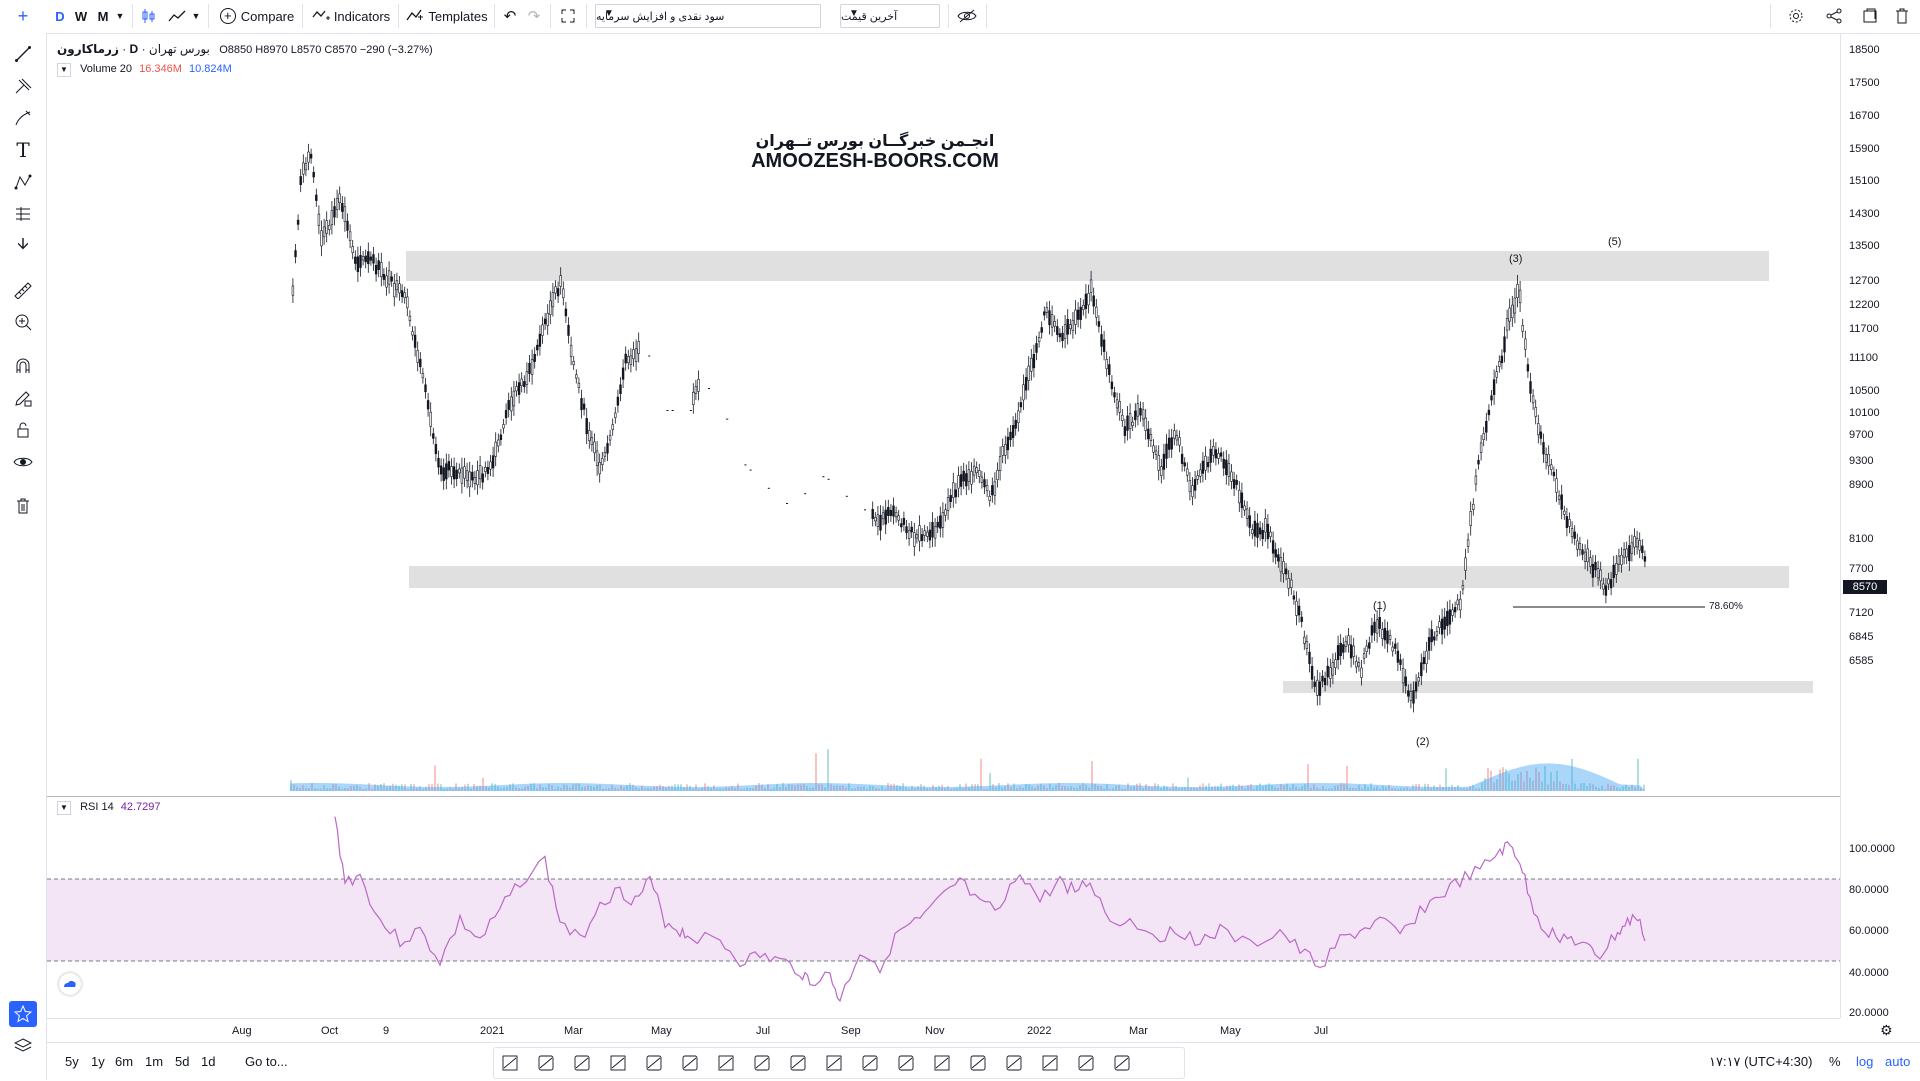 The height and width of the screenshot is (1081, 1920). What do you see at coordinates (943, 1030) in the screenshot?
I see `time-axis: Aug Oct 9 2021 Mar May Jul Sep Nov 2022 Mar May Jul` at bounding box center [943, 1030].